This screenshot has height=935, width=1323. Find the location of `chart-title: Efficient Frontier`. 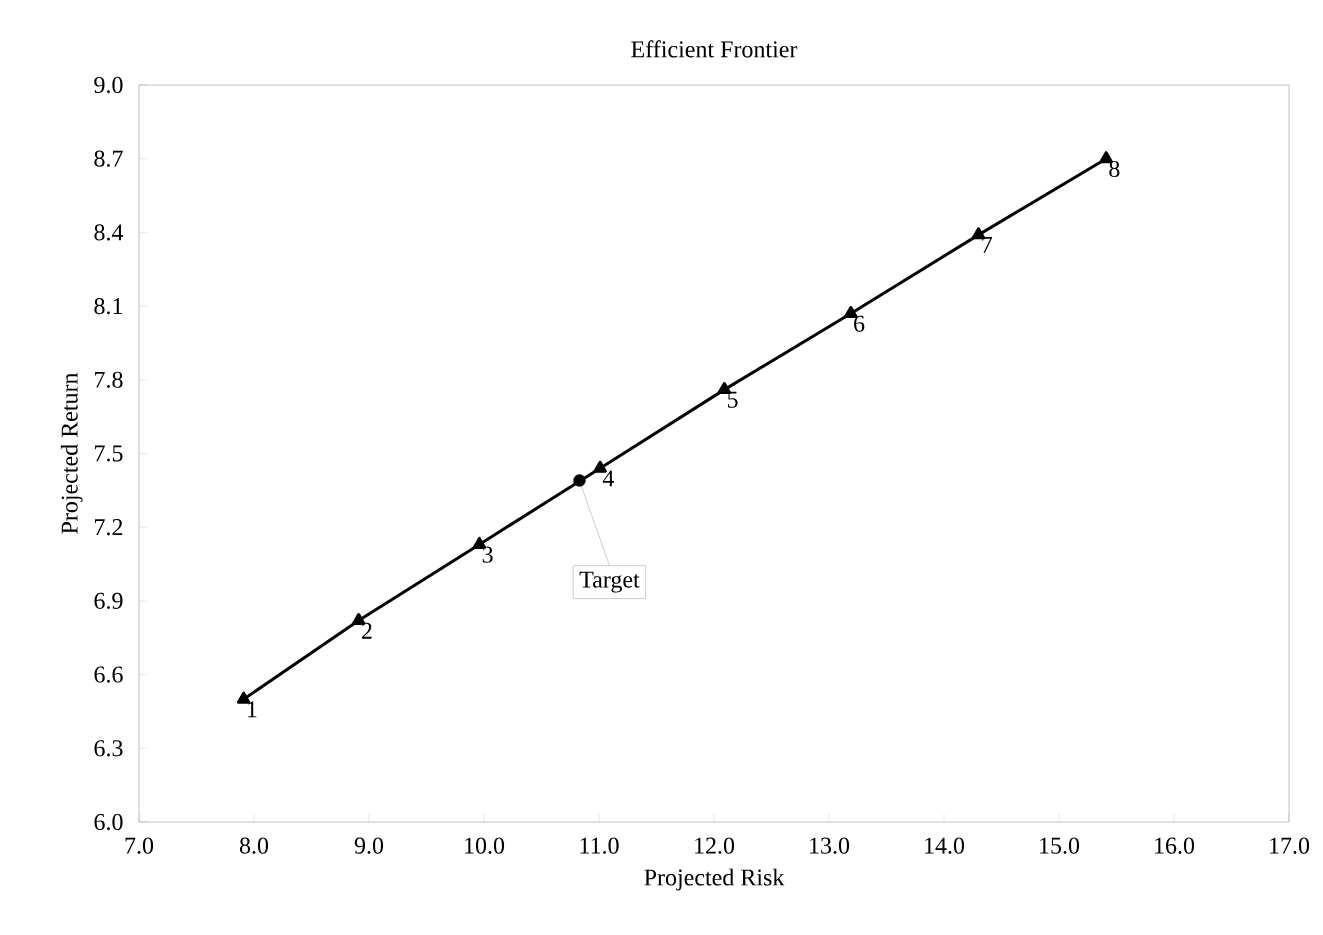

chart-title: Efficient Frontier is located at coordinates (714, 49).